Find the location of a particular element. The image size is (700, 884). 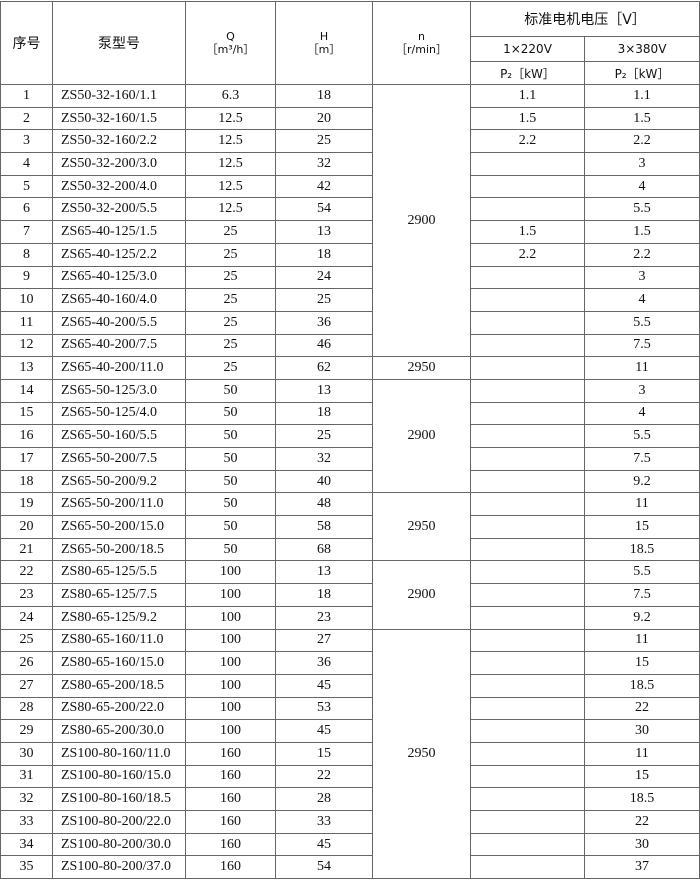

header-380v: 3×380V is located at coordinates (641, 49).